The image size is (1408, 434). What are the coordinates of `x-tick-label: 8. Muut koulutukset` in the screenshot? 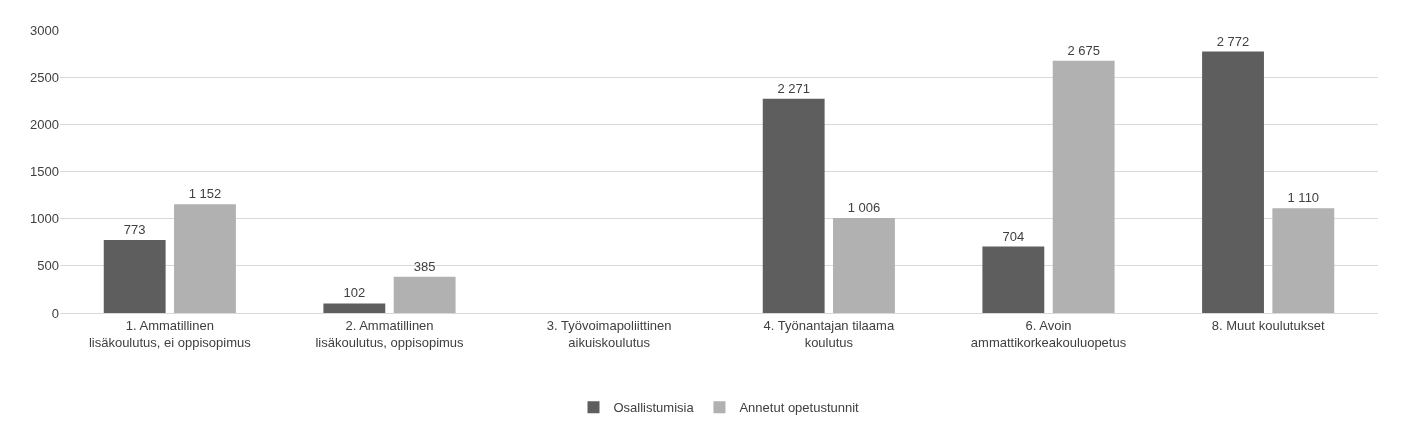 It's located at (1268, 325).